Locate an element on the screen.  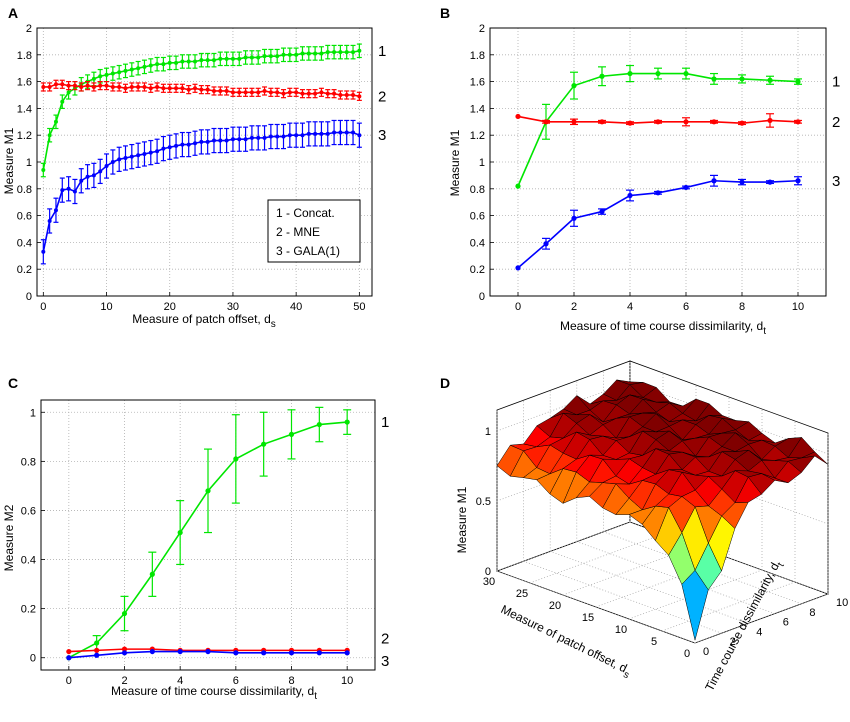
panel-b-series-label-2: 2 is located at coordinates (836, 122).